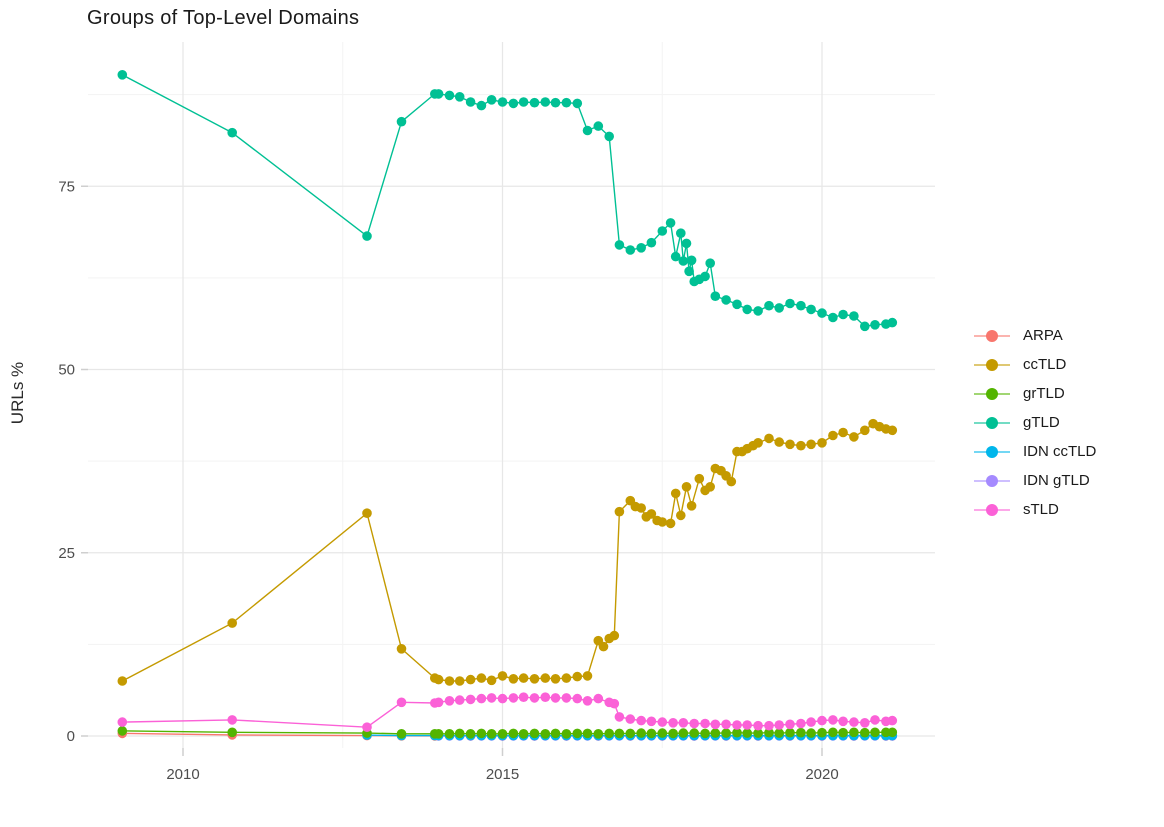  Describe the element at coordinates (821, 774) in the screenshot. I see `x-tick-label: 2020` at that location.